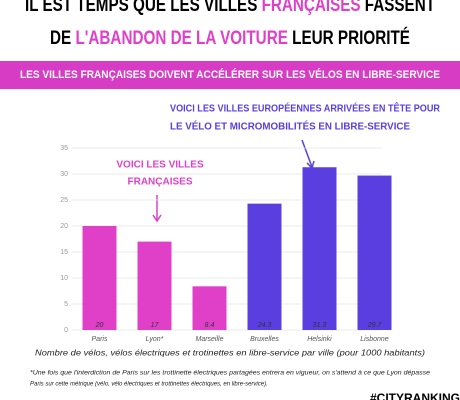 This screenshot has width=460, height=400. Describe the element at coordinates (398, 8) in the screenshot. I see `title-part: FASSENT` at that location.